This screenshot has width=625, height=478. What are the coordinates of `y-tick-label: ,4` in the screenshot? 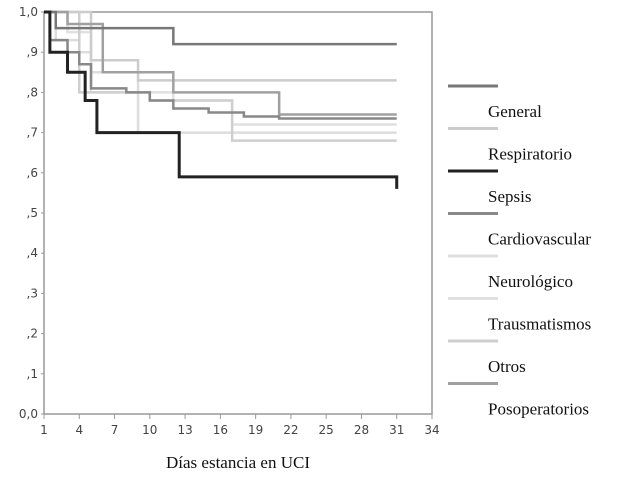 It's located at (32, 253).